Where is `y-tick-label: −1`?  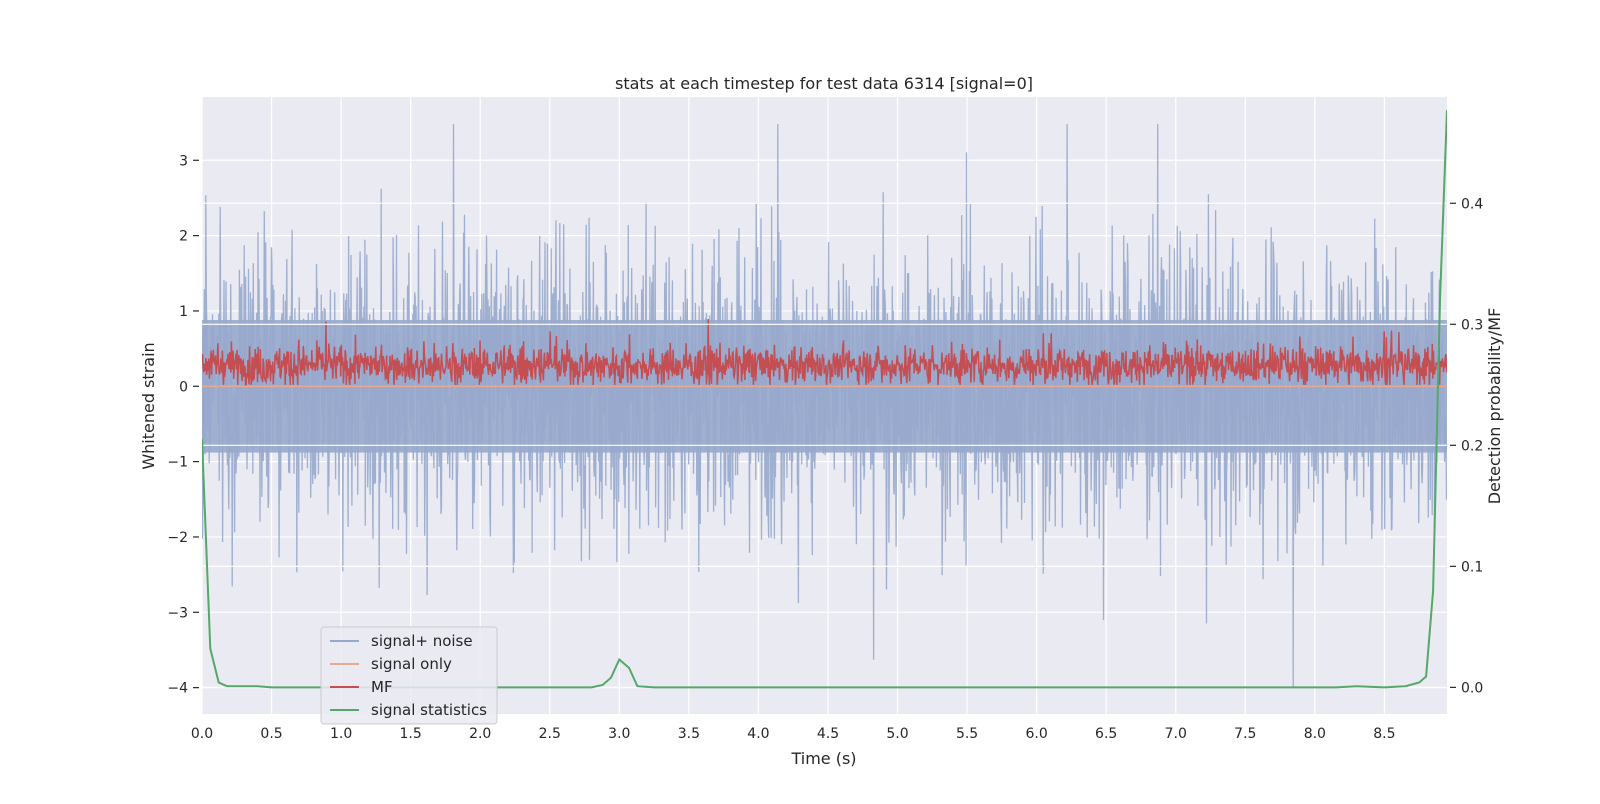
y-tick-label: −1 is located at coordinates (177, 463).